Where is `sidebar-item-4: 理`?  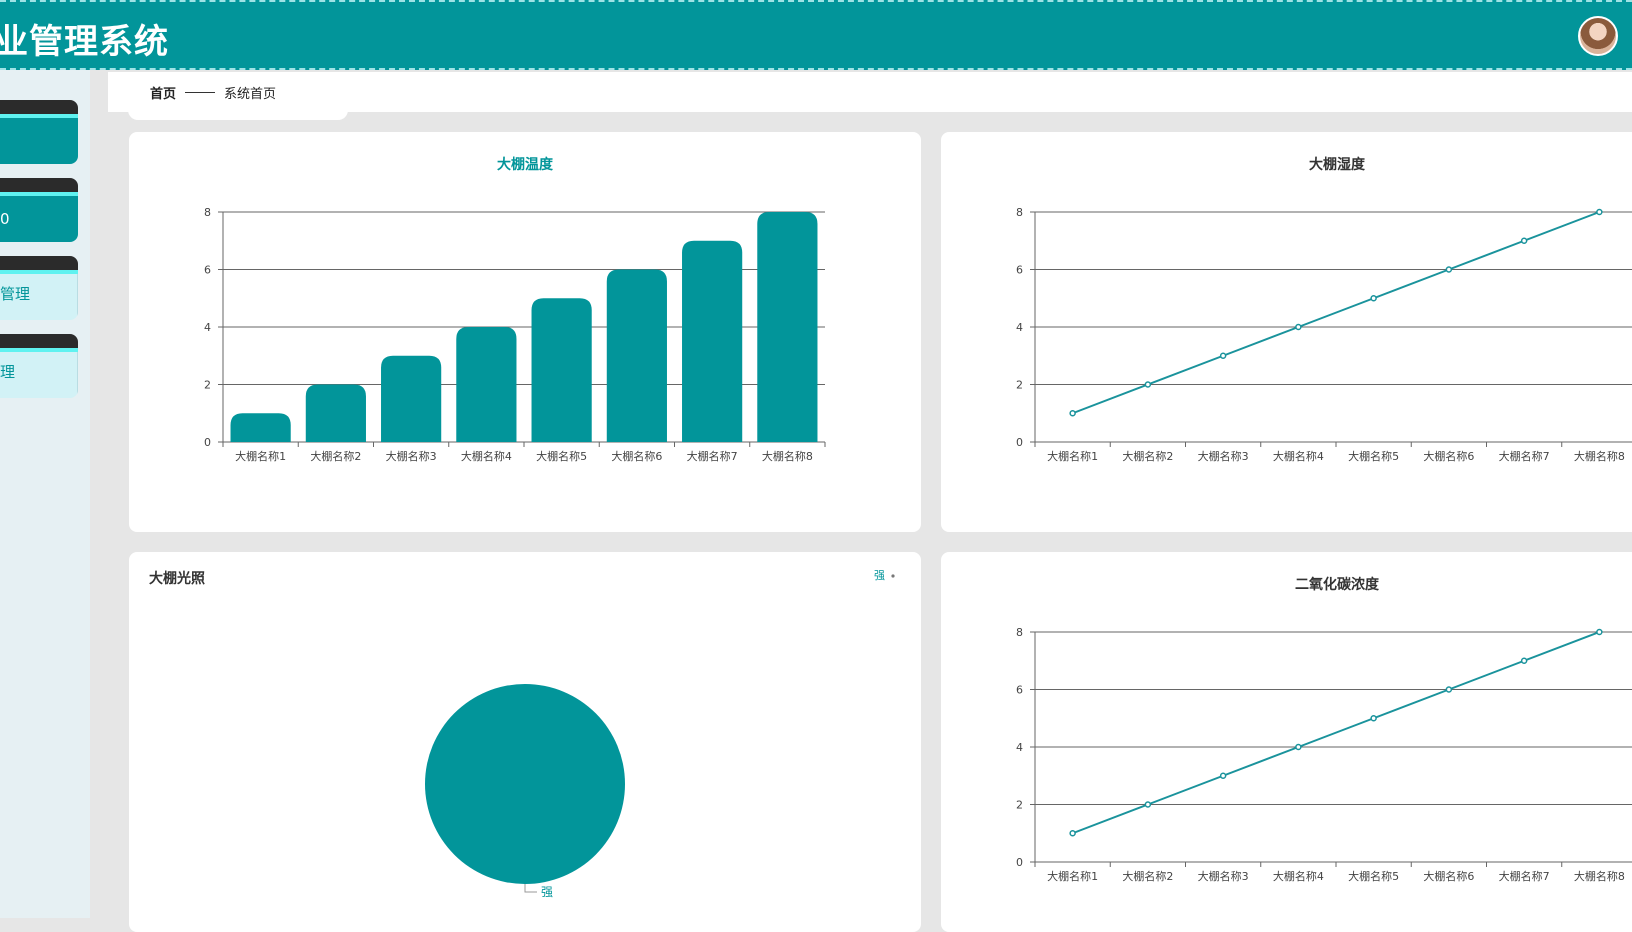
sidebar-item-4: 理 is located at coordinates (39, 366).